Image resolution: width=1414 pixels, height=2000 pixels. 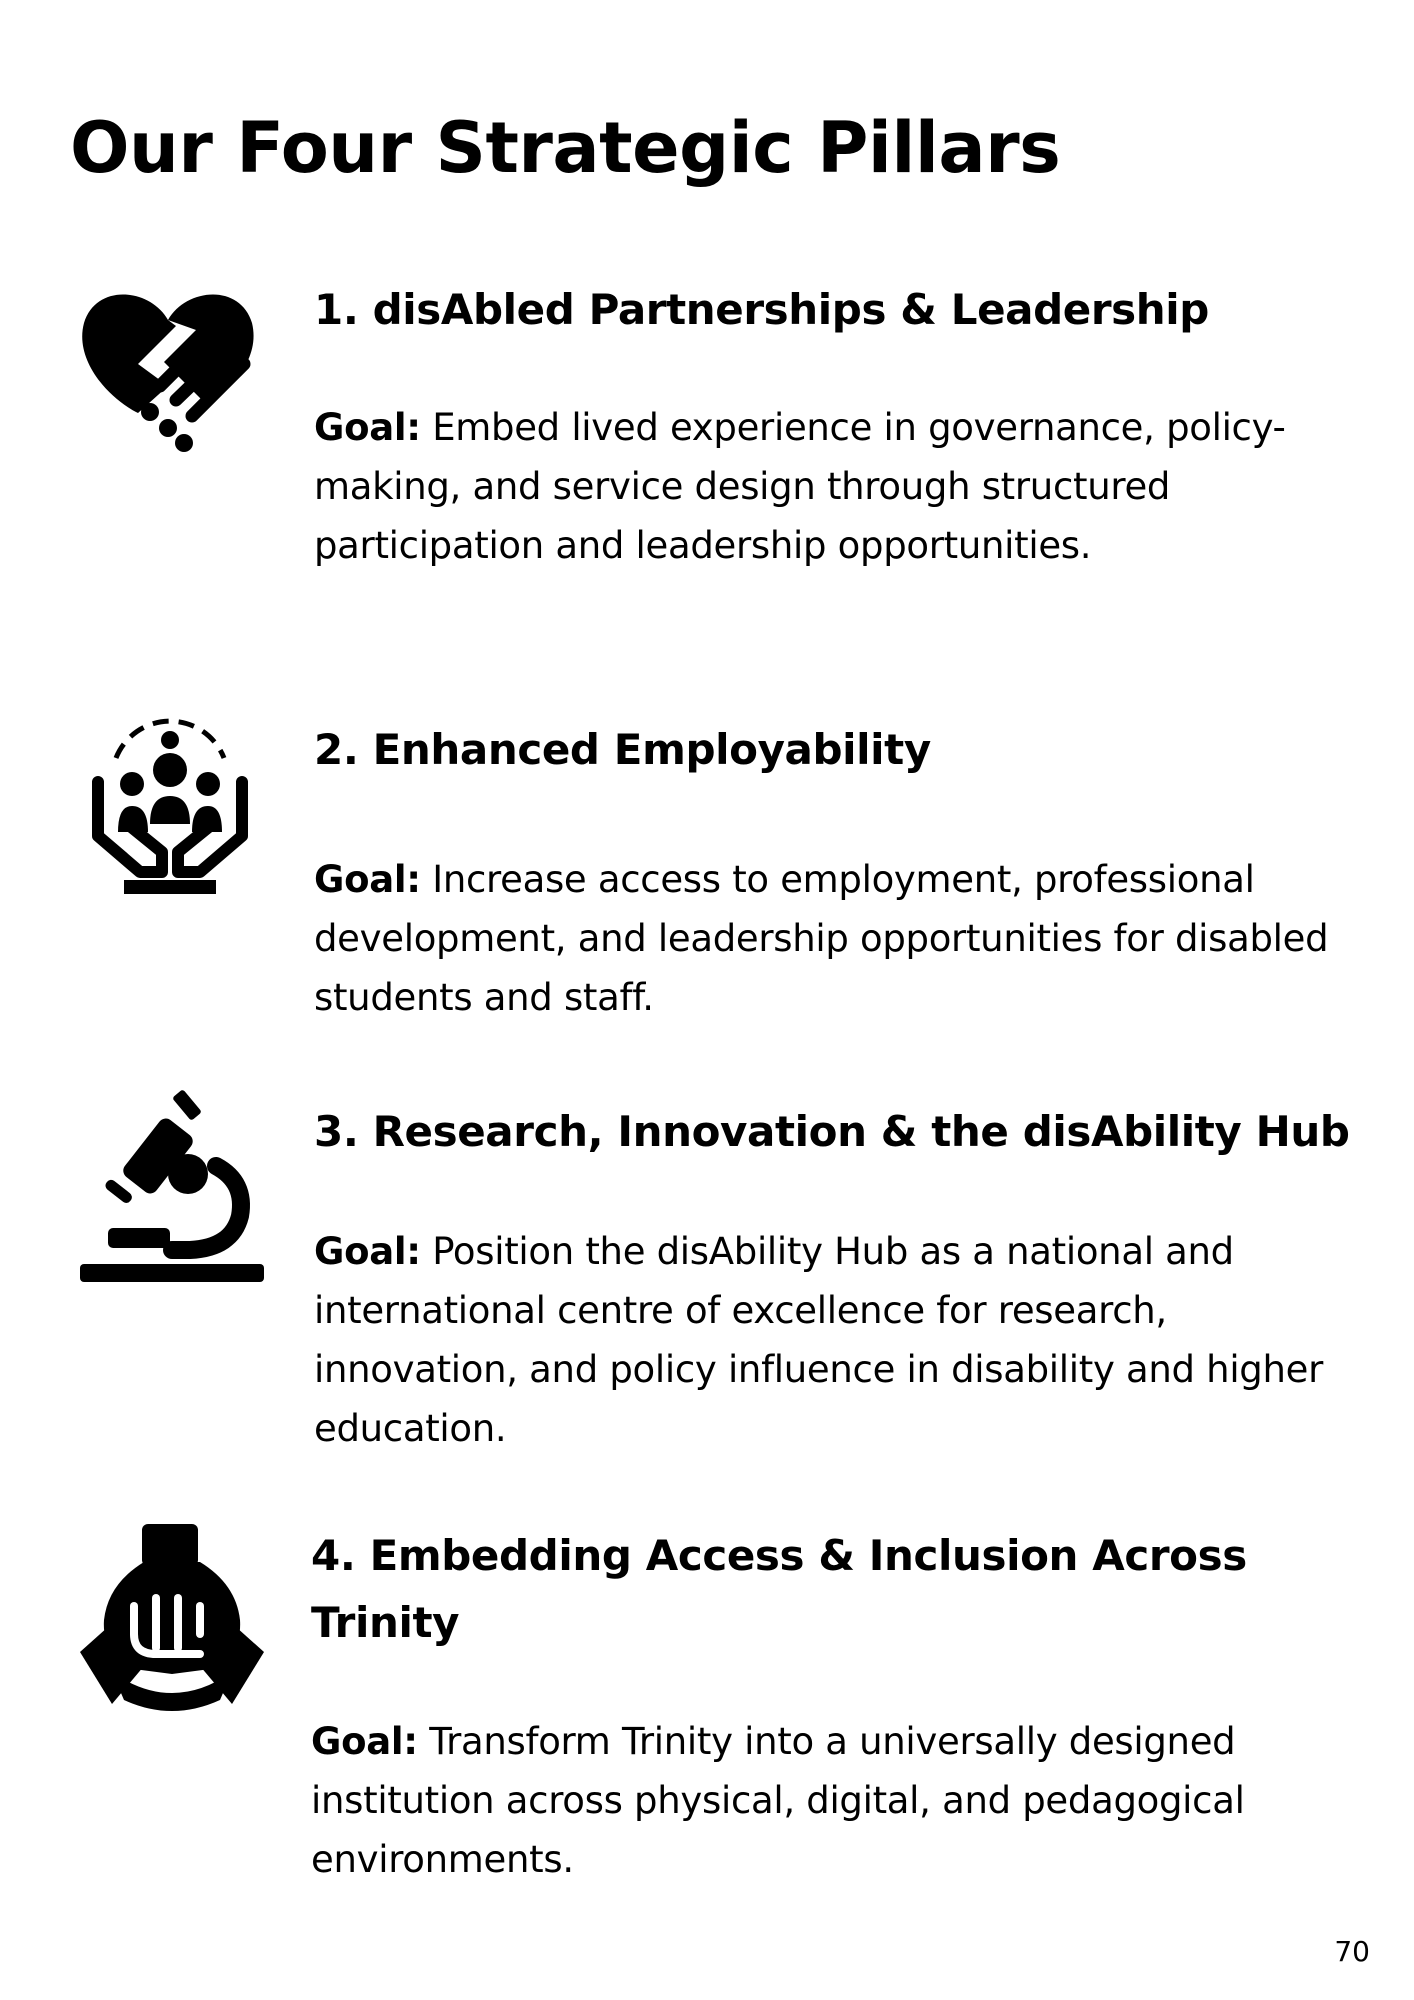 What do you see at coordinates (1352, 1951) in the screenshot?
I see `page-number: 70` at bounding box center [1352, 1951].